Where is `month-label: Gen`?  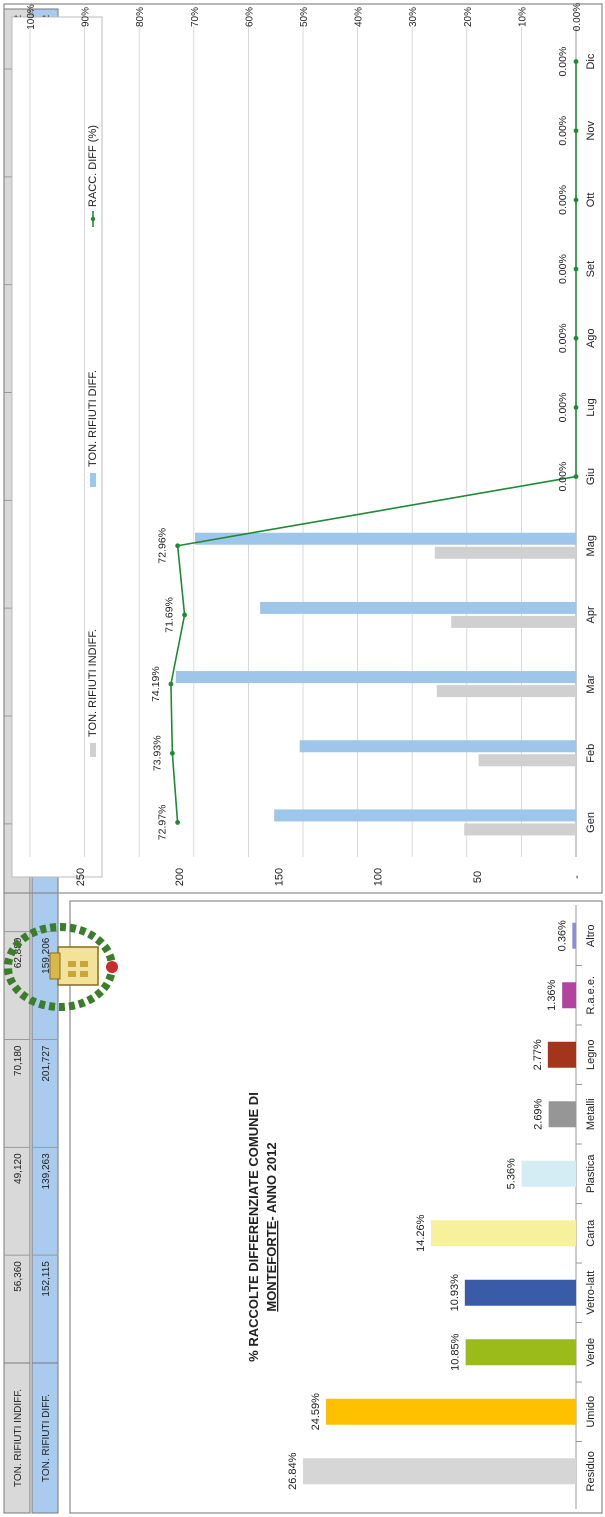 month-label: Gen is located at coordinates (591, 822).